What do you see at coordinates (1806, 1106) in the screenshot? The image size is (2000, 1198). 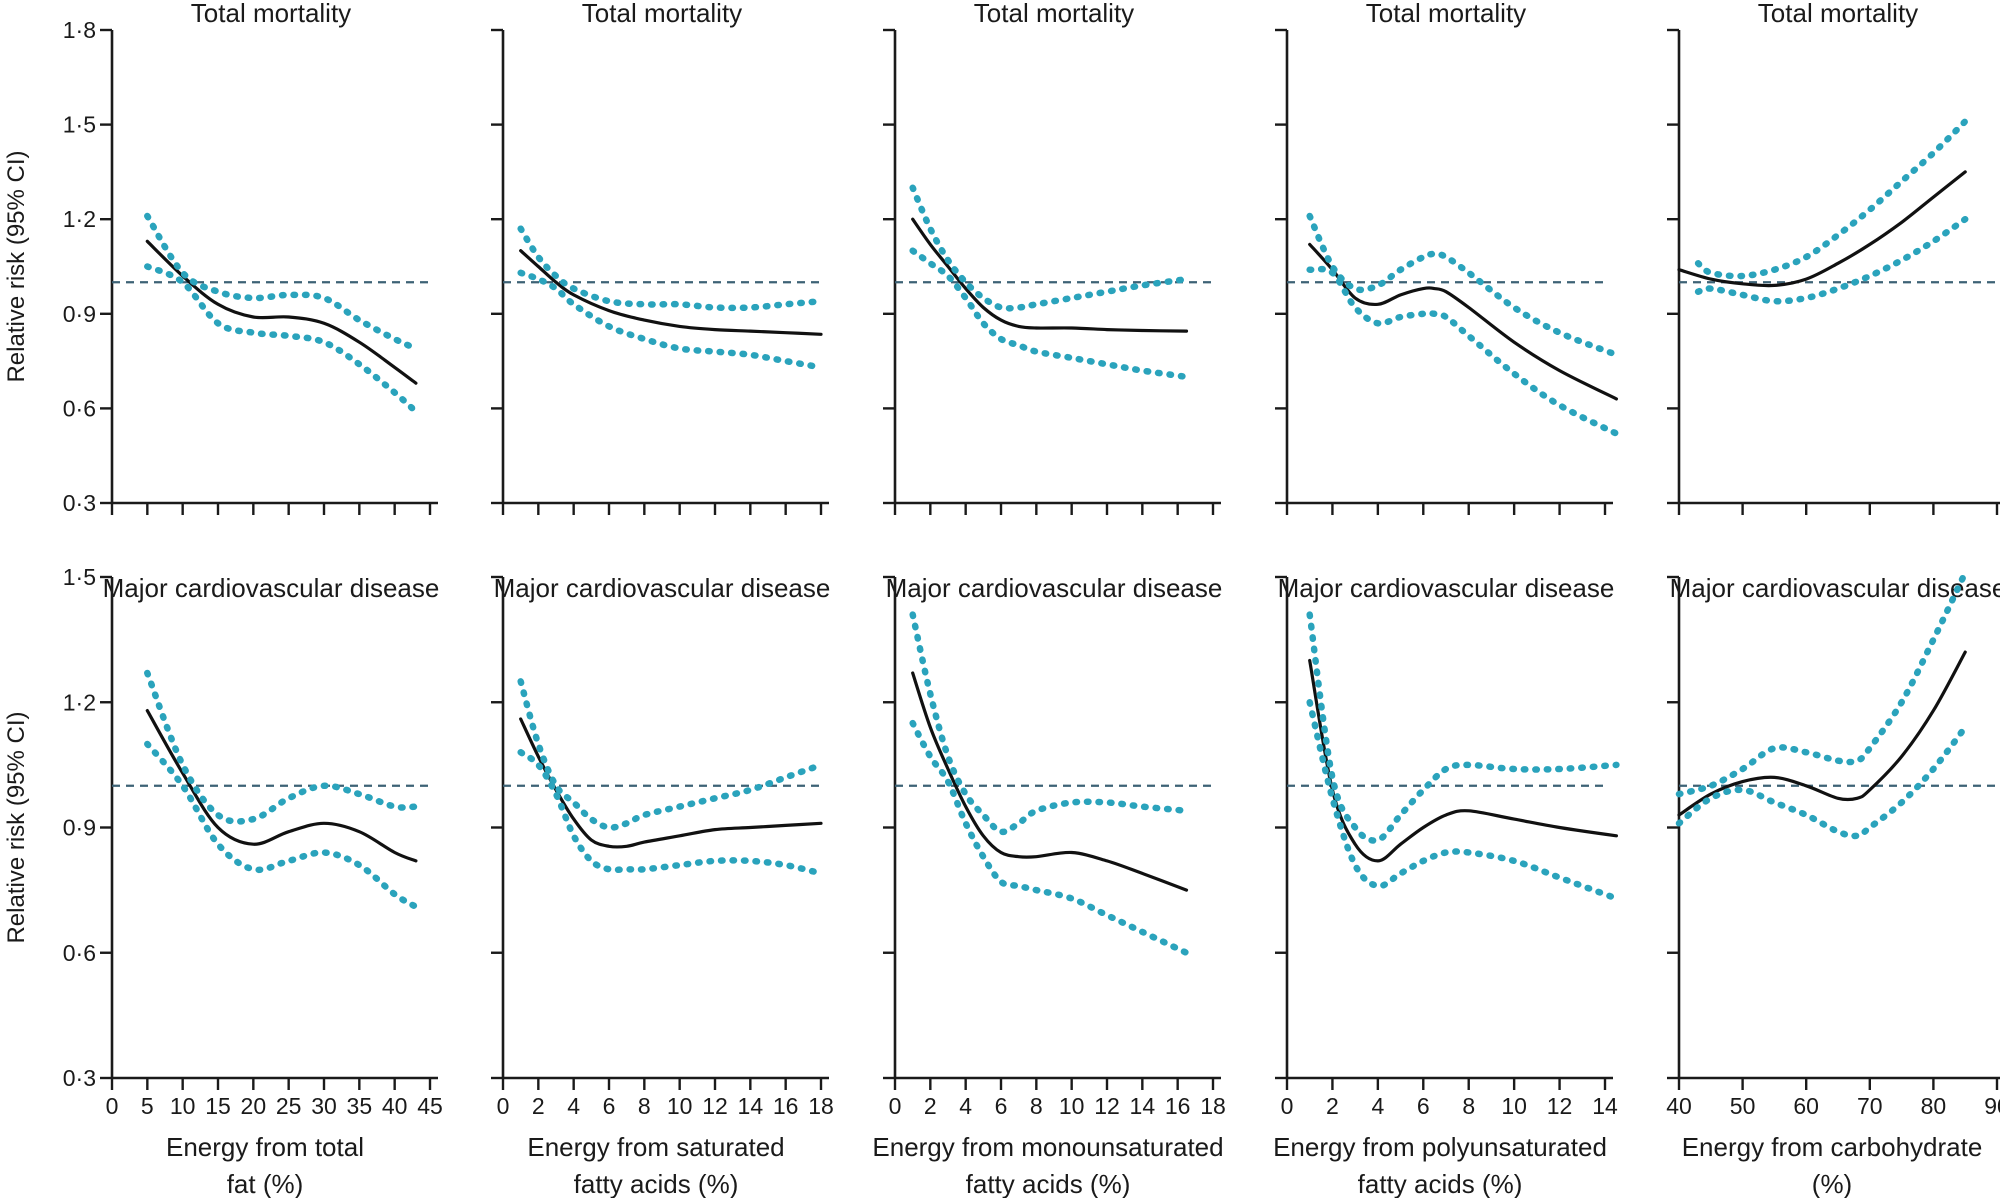 I see `x-tick-label: 60` at bounding box center [1806, 1106].